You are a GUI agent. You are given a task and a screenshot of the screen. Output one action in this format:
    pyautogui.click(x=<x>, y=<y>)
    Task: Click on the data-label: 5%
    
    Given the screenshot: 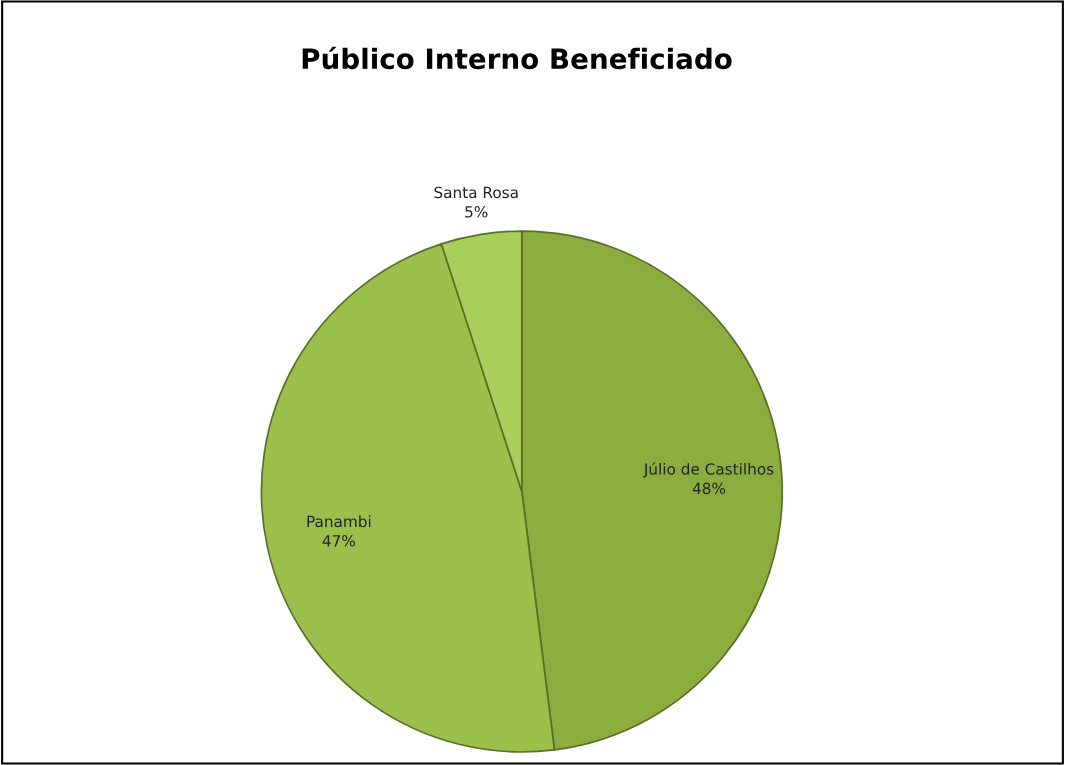 What is the action you would take?
    pyautogui.click(x=476, y=212)
    